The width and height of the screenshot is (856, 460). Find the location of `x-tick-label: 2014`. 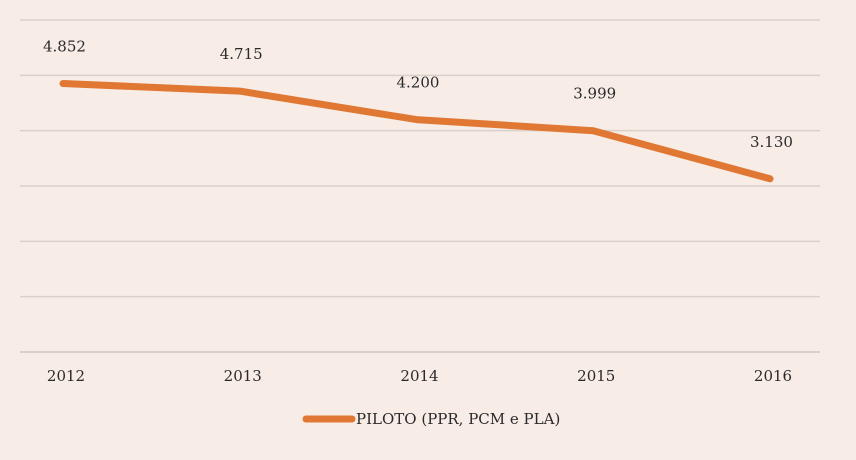

x-tick-label: 2014 is located at coordinates (419, 376).